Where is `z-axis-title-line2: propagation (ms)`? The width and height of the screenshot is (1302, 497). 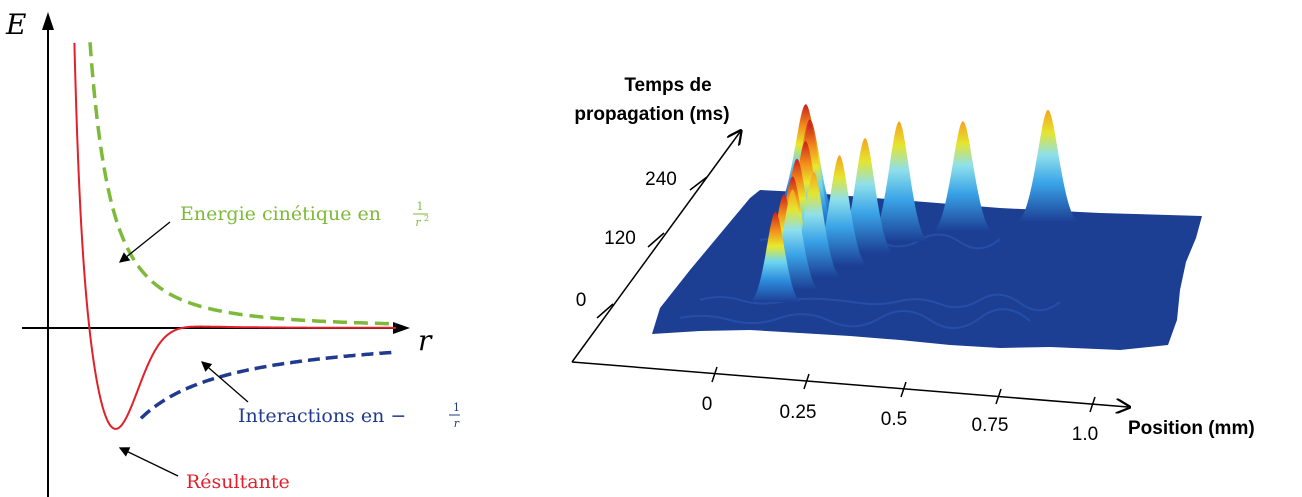 z-axis-title-line2: propagation (ms) is located at coordinates (651, 114).